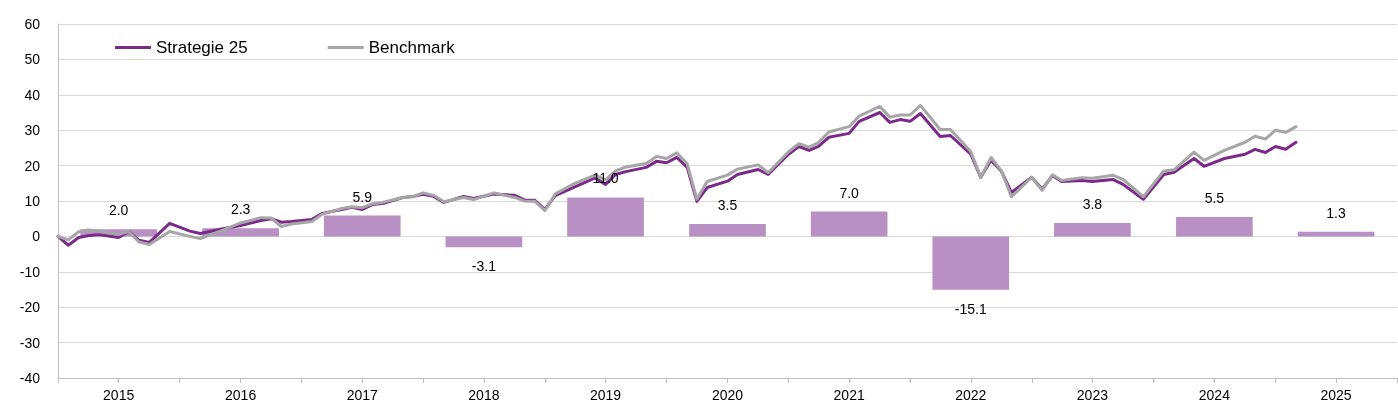 This screenshot has height=410, width=1398. What do you see at coordinates (362, 395) in the screenshot?
I see `x-tick-label: 2017` at bounding box center [362, 395].